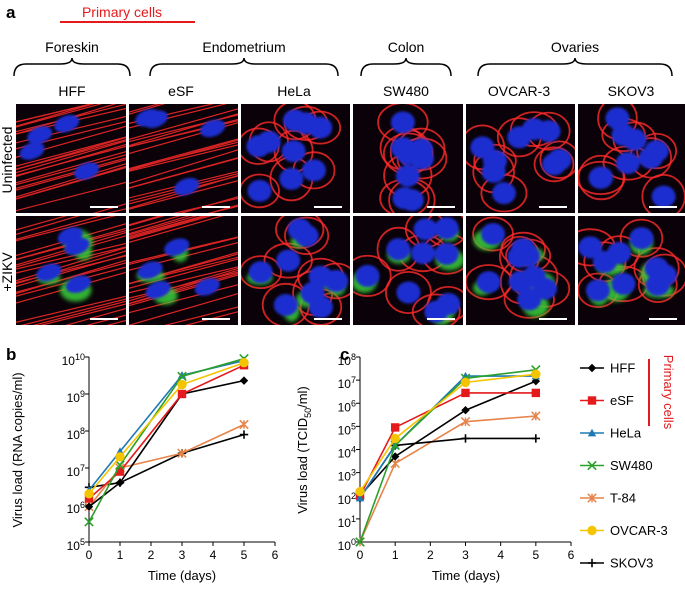 This screenshot has width=685, height=590. I want to click on panel-label-a: a, so click(11, 12).